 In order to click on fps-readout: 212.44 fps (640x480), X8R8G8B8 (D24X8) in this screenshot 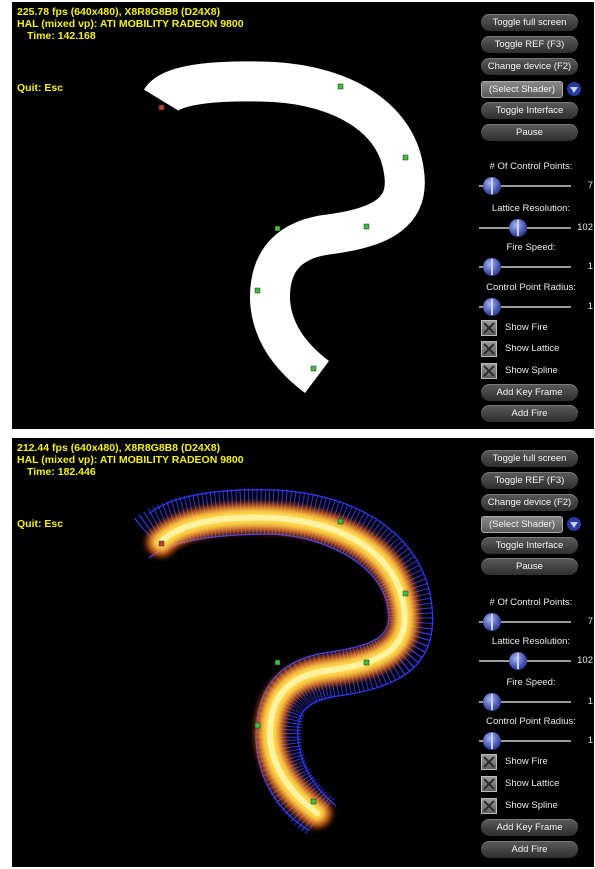, I will do `click(119, 448)`.